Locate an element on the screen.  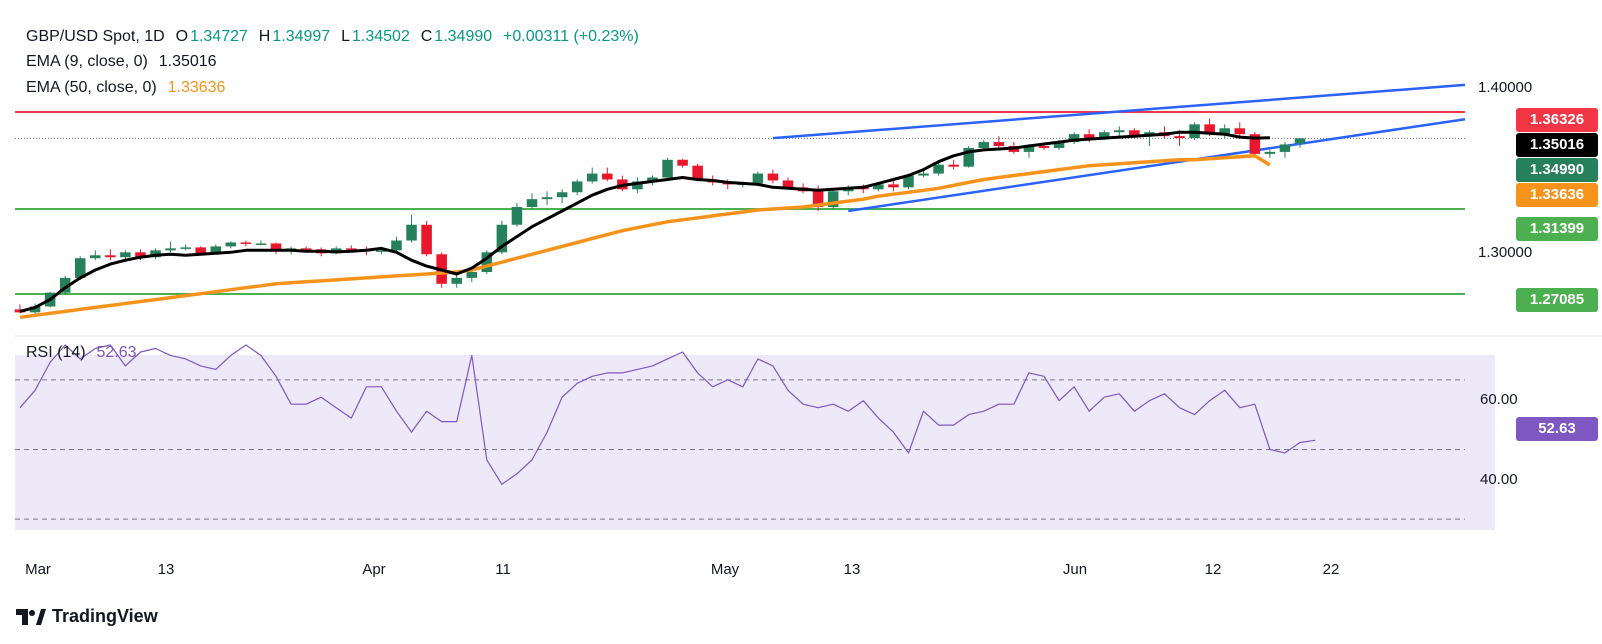
rsi-value-tag: 52.63 is located at coordinates (1557, 429).